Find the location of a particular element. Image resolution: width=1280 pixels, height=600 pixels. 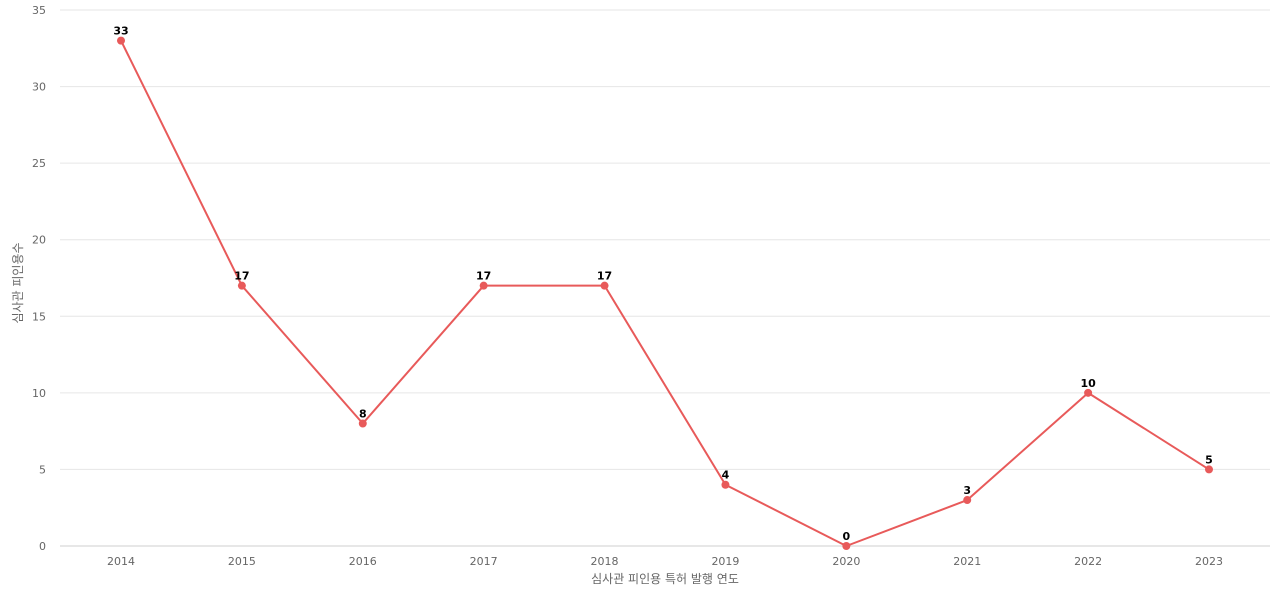

y-tick-label: 5 is located at coordinates (42, 469).